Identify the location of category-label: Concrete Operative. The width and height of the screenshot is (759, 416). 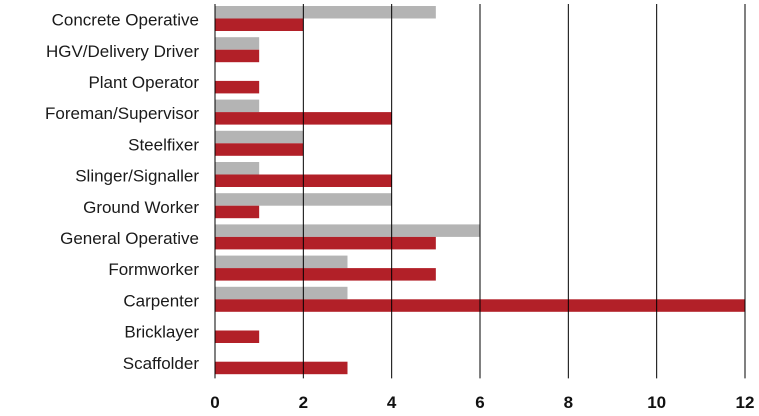
(125, 20).